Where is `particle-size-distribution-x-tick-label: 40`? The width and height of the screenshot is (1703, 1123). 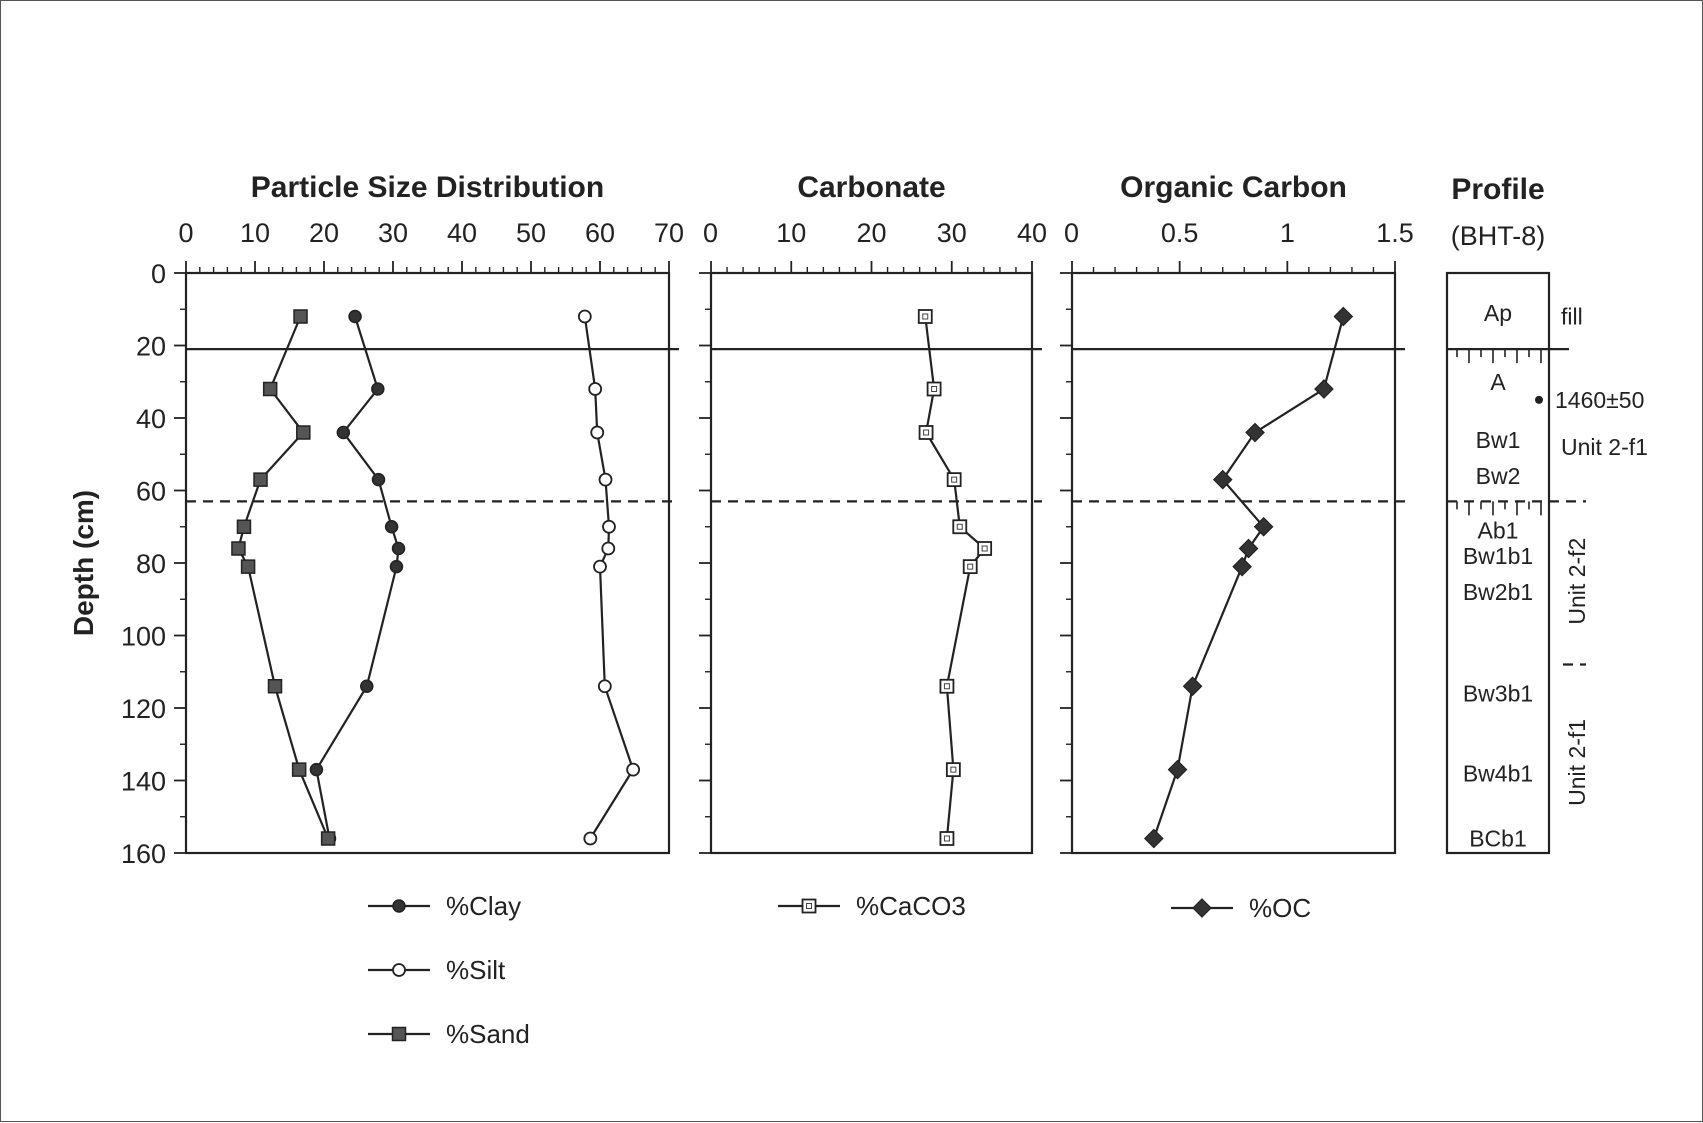 particle-size-distribution-x-tick-label: 40 is located at coordinates (462, 233).